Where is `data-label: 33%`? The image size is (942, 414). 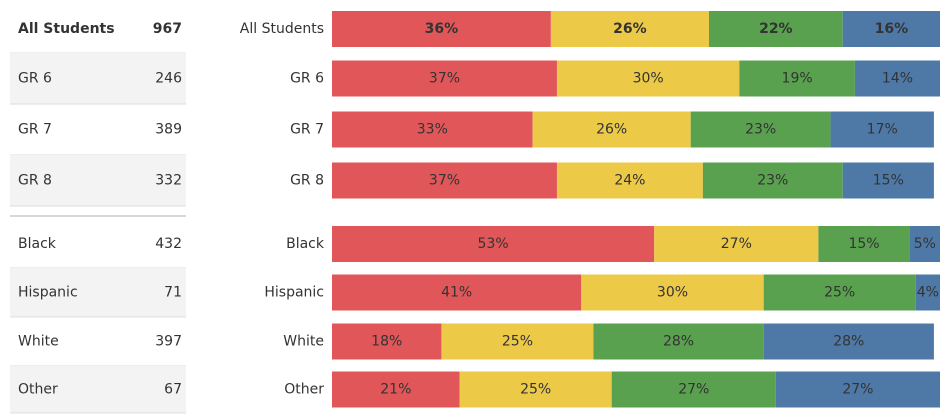
data-label: 33% is located at coordinates (432, 130).